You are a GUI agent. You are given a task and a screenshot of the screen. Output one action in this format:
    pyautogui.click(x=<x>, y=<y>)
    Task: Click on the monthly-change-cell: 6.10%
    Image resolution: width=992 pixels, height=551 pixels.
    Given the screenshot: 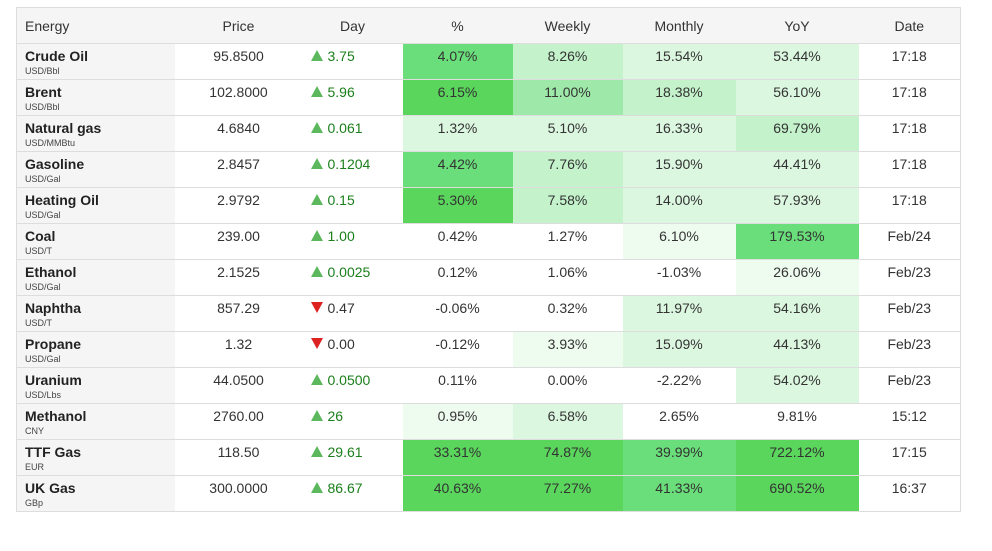 What is the action you would take?
    pyautogui.click(x=679, y=241)
    